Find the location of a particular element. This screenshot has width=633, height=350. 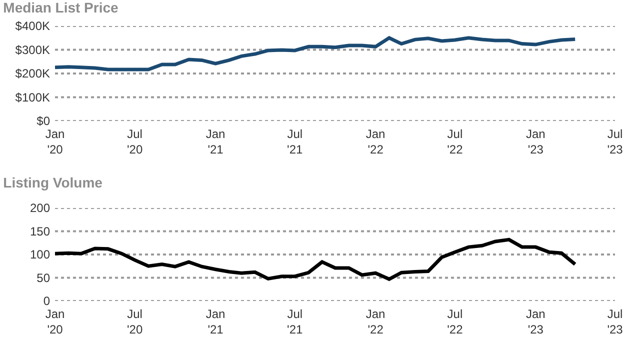

y-tick-label: 0 is located at coordinates (46, 301).